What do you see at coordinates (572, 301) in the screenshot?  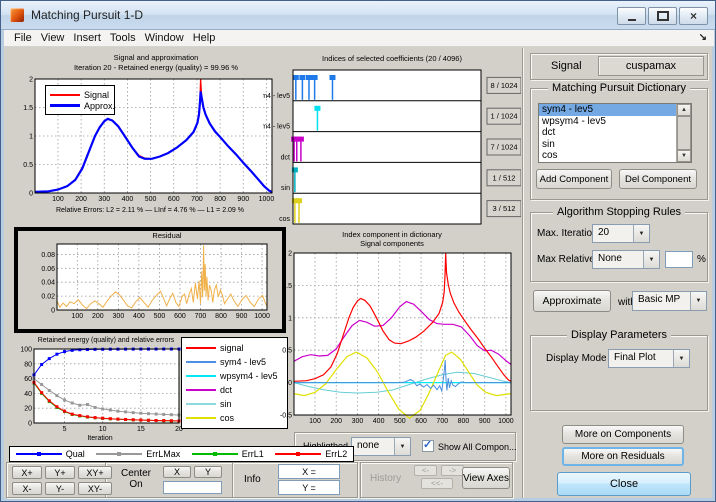 I see `approximate-button: Approximate` at bounding box center [572, 301].